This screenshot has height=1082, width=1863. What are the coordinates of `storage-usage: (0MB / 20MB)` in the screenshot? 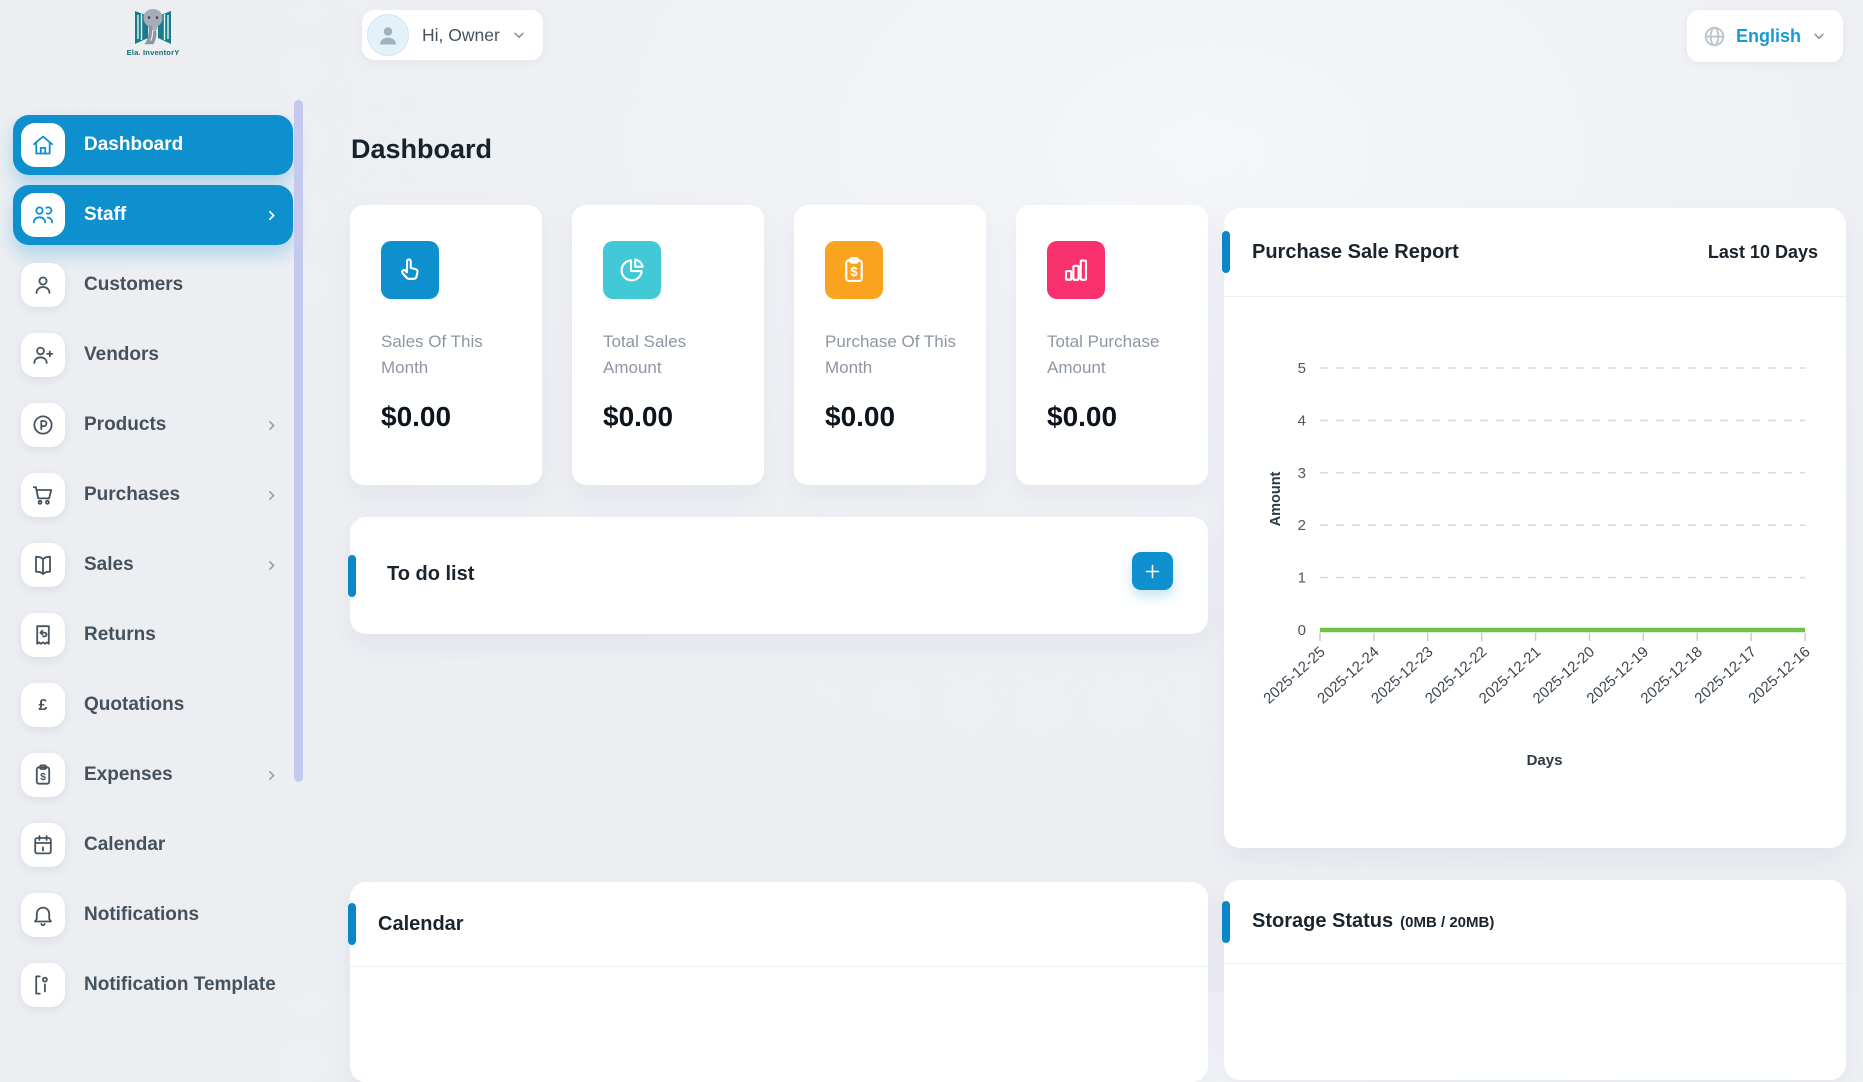 It's located at (1447, 922).